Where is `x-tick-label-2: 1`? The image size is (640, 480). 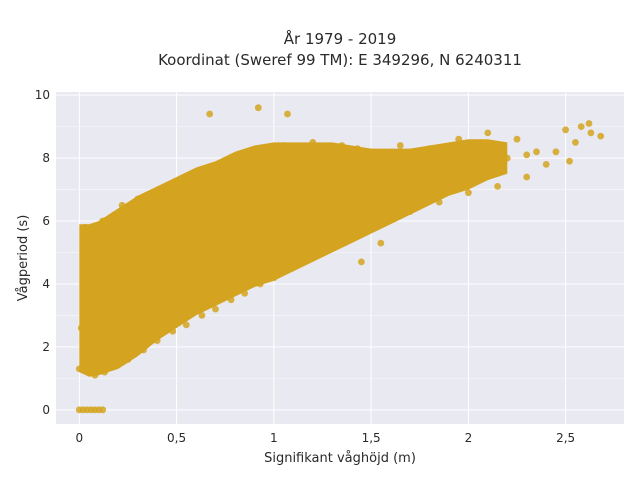 x-tick-label-2: 1 is located at coordinates (274, 438).